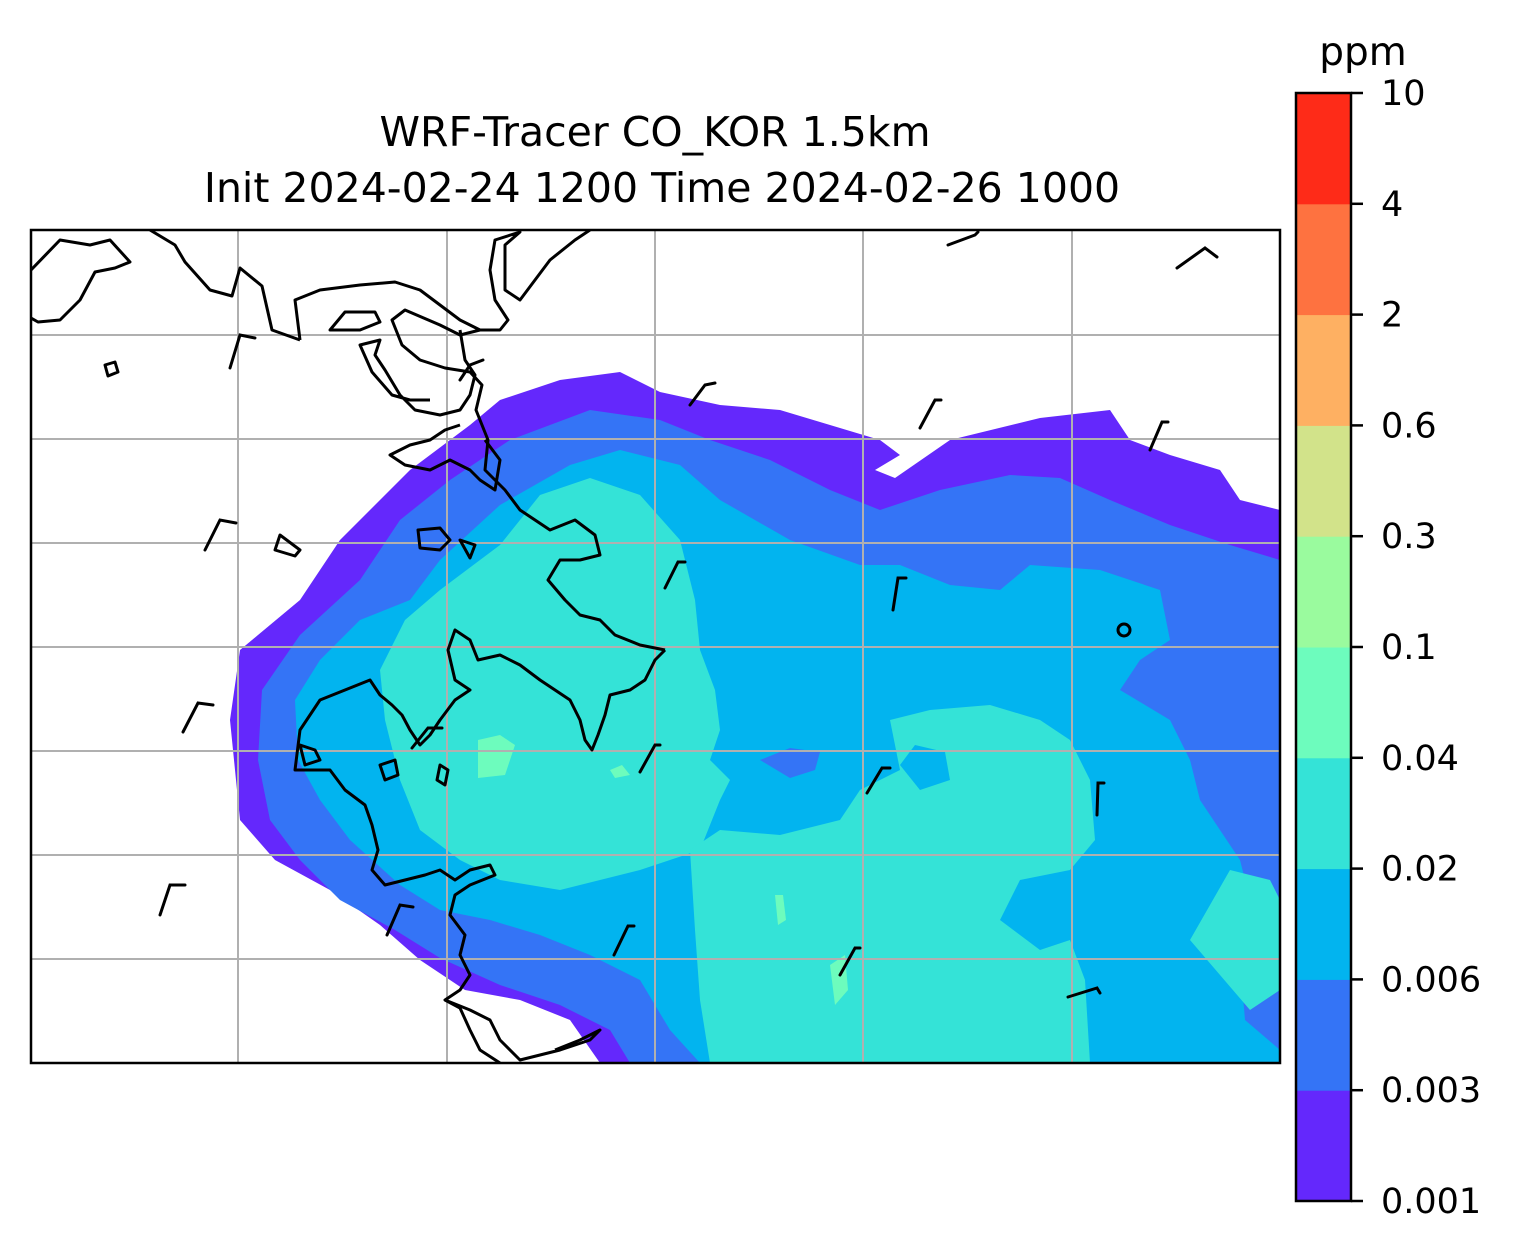 Image resolution: width=1528 pixels, height=1256 pixels. What do you see at coordinates (1403, 94) in the screenshot?
I see `colorbar-tick-label: 10` at bounding box center [1403, 94].